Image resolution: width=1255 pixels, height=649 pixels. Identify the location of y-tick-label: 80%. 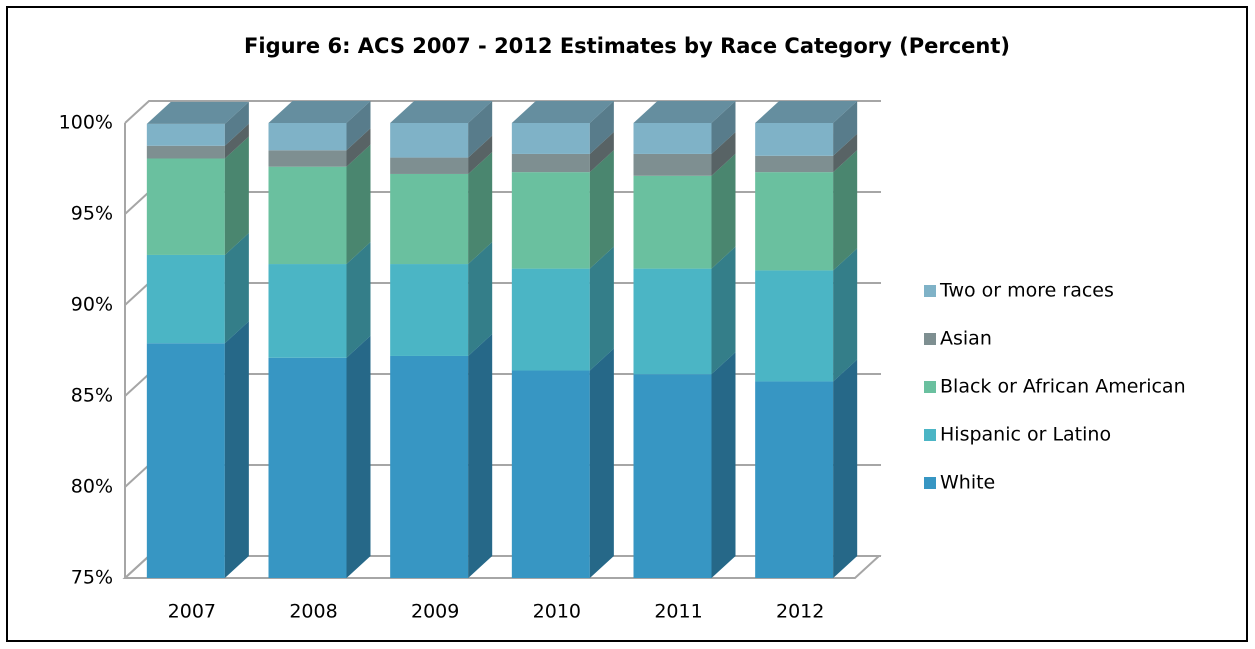
(92, 487).